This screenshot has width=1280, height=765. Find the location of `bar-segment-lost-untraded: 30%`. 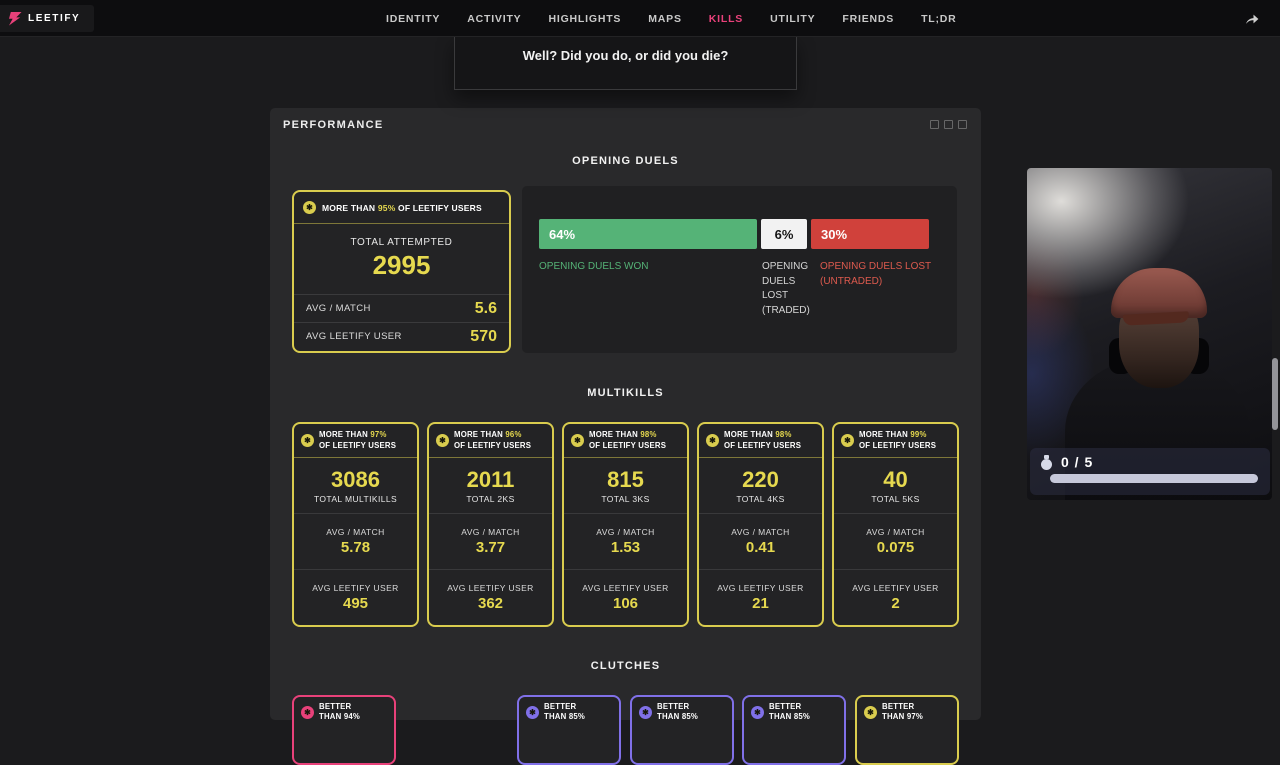

bar-segment-lost-untraded: 30% is located at coordinates (870, 234).